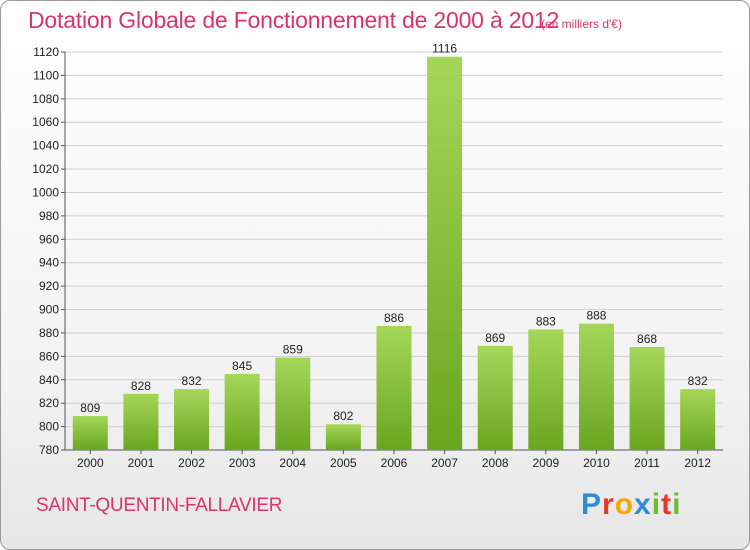  What do you see at coordinates (581, 24) in the screenshot?
I see `unit-note: (en milliers d'€)` at bounding box center [581, 24].